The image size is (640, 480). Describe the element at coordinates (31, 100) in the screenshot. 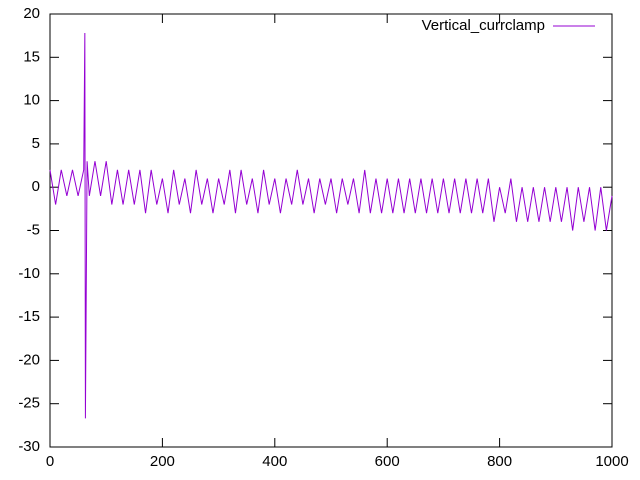

I see `y-tick-label: 10` at that location.